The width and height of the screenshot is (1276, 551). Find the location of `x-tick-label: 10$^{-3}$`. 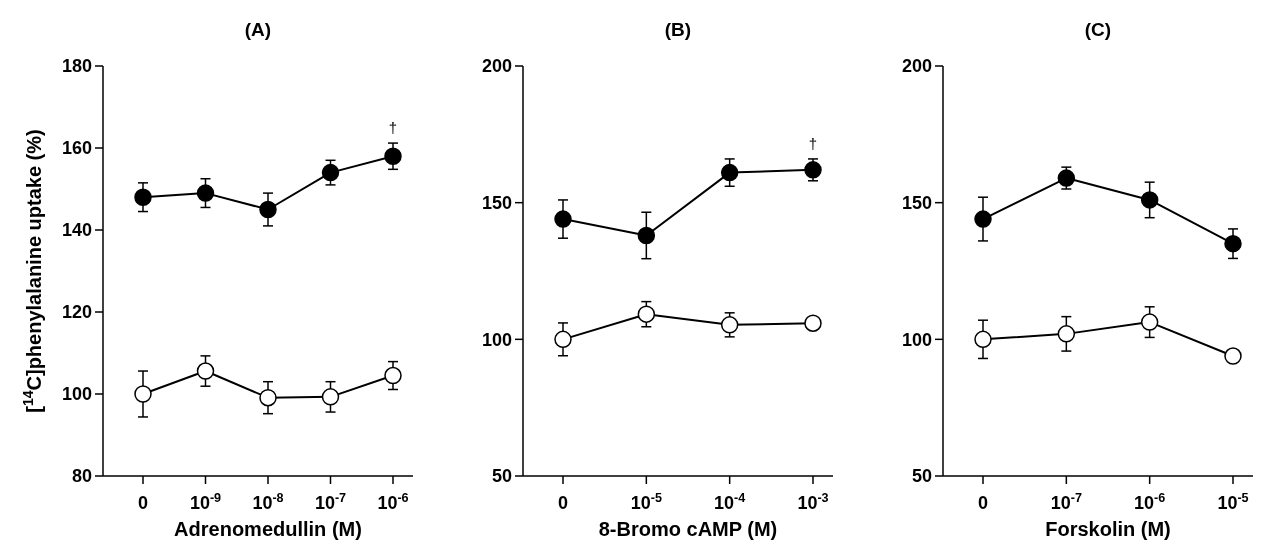

x-tick-label: 10$^{-3}$ is located at coordinates (813, 502).